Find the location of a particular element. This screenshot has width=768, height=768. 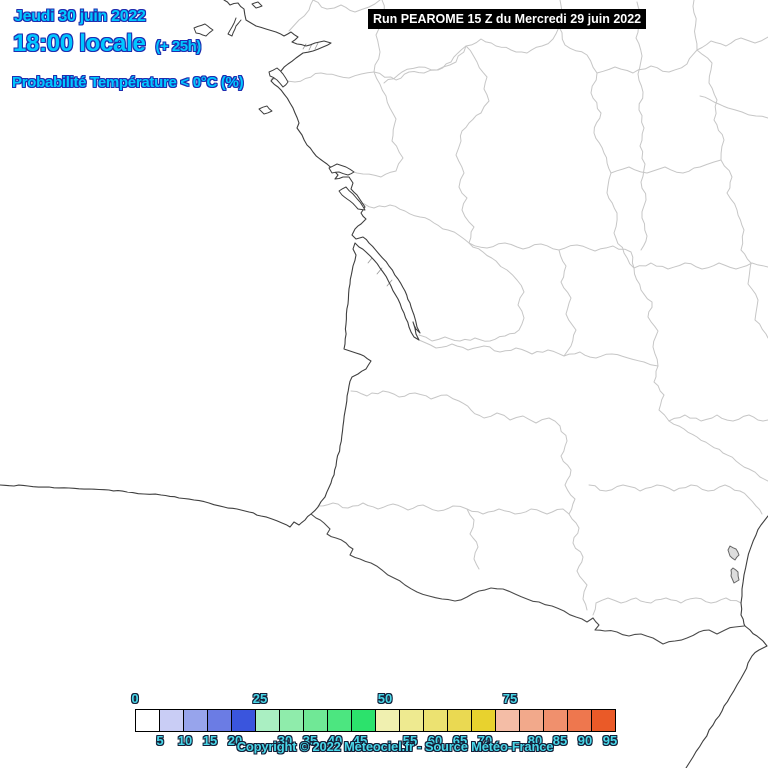

legend-label: 35 is located at coordinates (310, 740).